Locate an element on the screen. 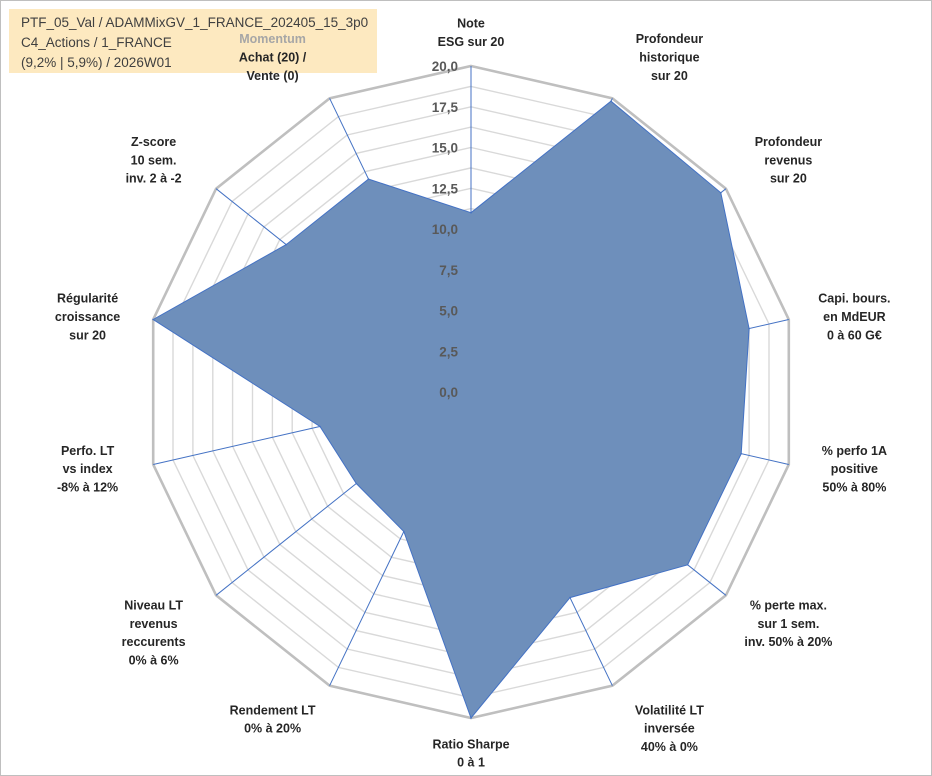  axis-label: % perte max. sur 1 sem. inv. 50% à 20% is located at coordinates (788, 624).